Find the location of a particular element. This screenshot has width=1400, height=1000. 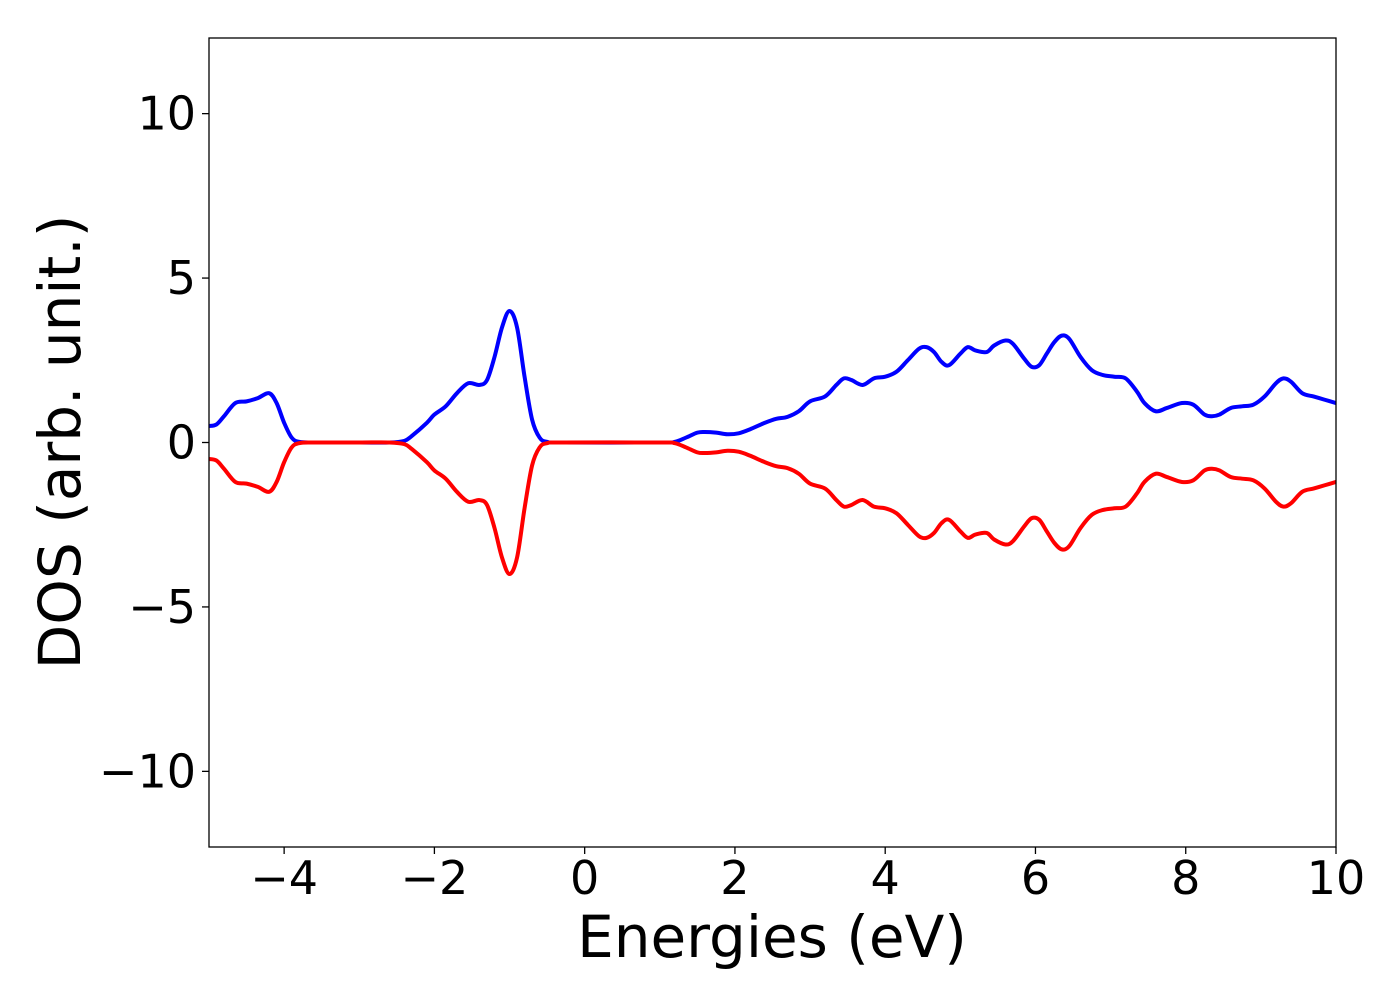

y-axis: 10 5 0 −5 −10 is located at coordinates (154, 442).